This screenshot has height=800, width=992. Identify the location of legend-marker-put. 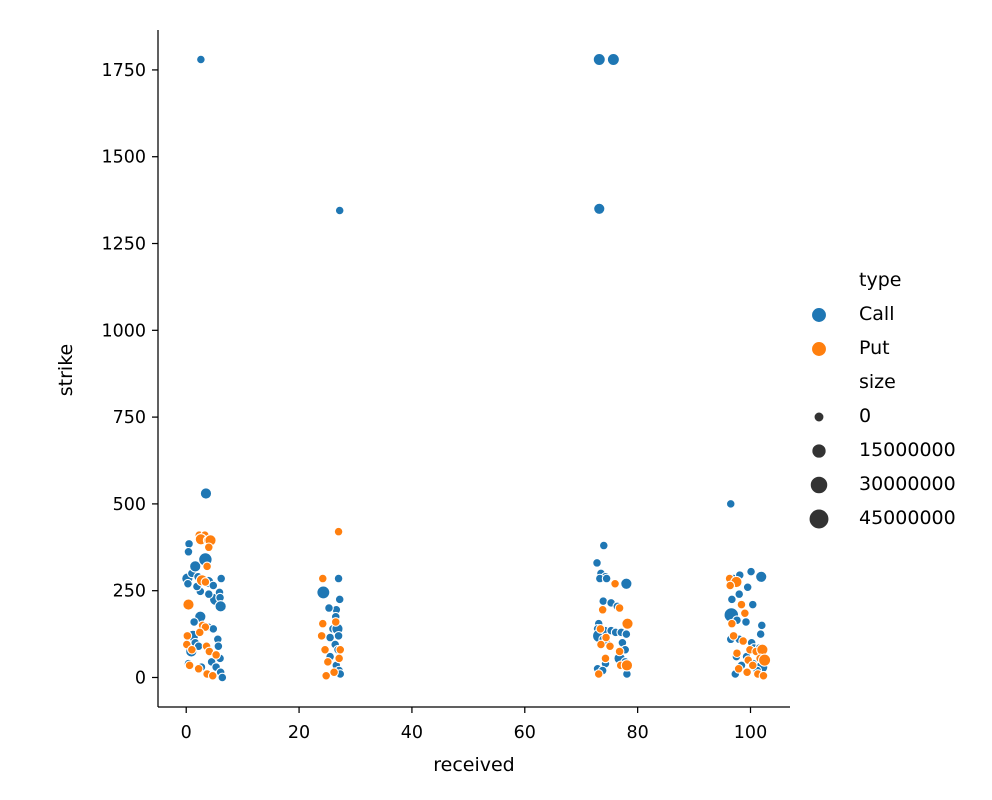
(819, 349).